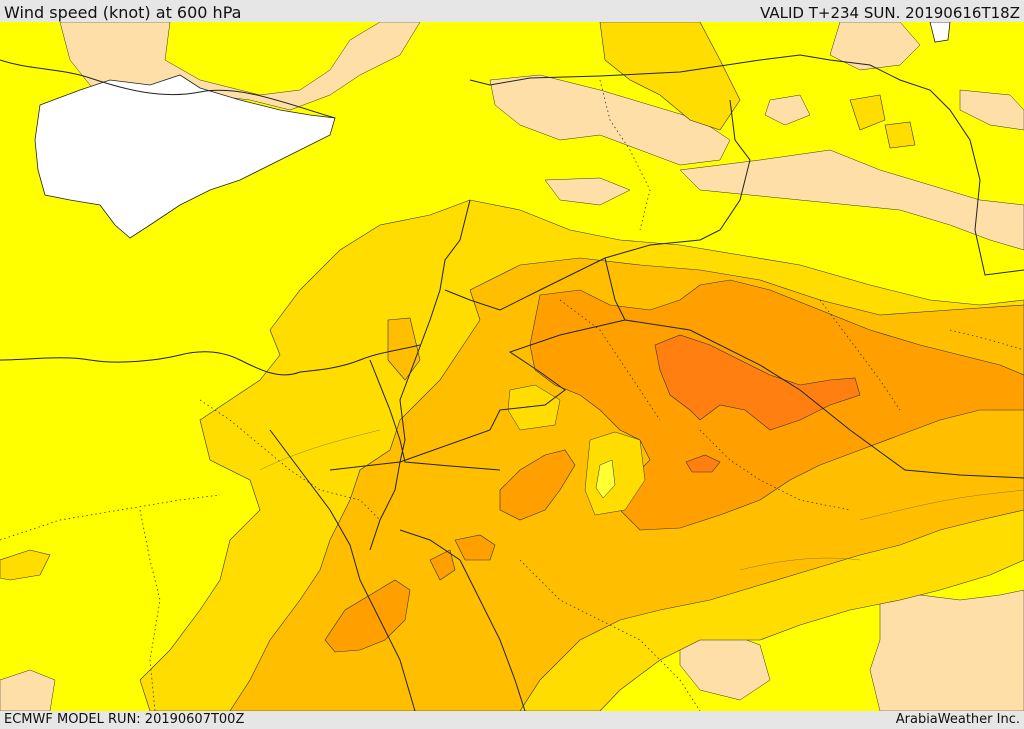  What do you see at coordinates (124, 719) in the screenshot?
I see `model-run: ECMWF MODEL RUN: 20190607T00Z` at bounding box center [124, 719].